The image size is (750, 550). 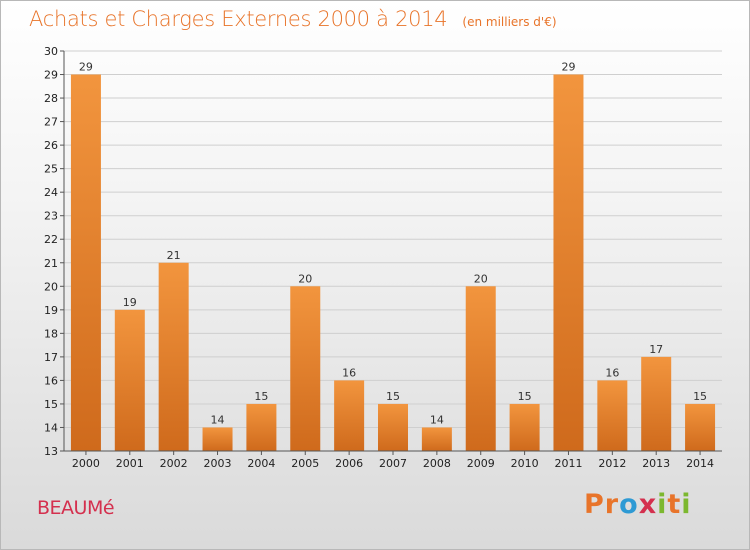 I want to click on proxiti-logo: Proxiti, so click(x=638, y=506).